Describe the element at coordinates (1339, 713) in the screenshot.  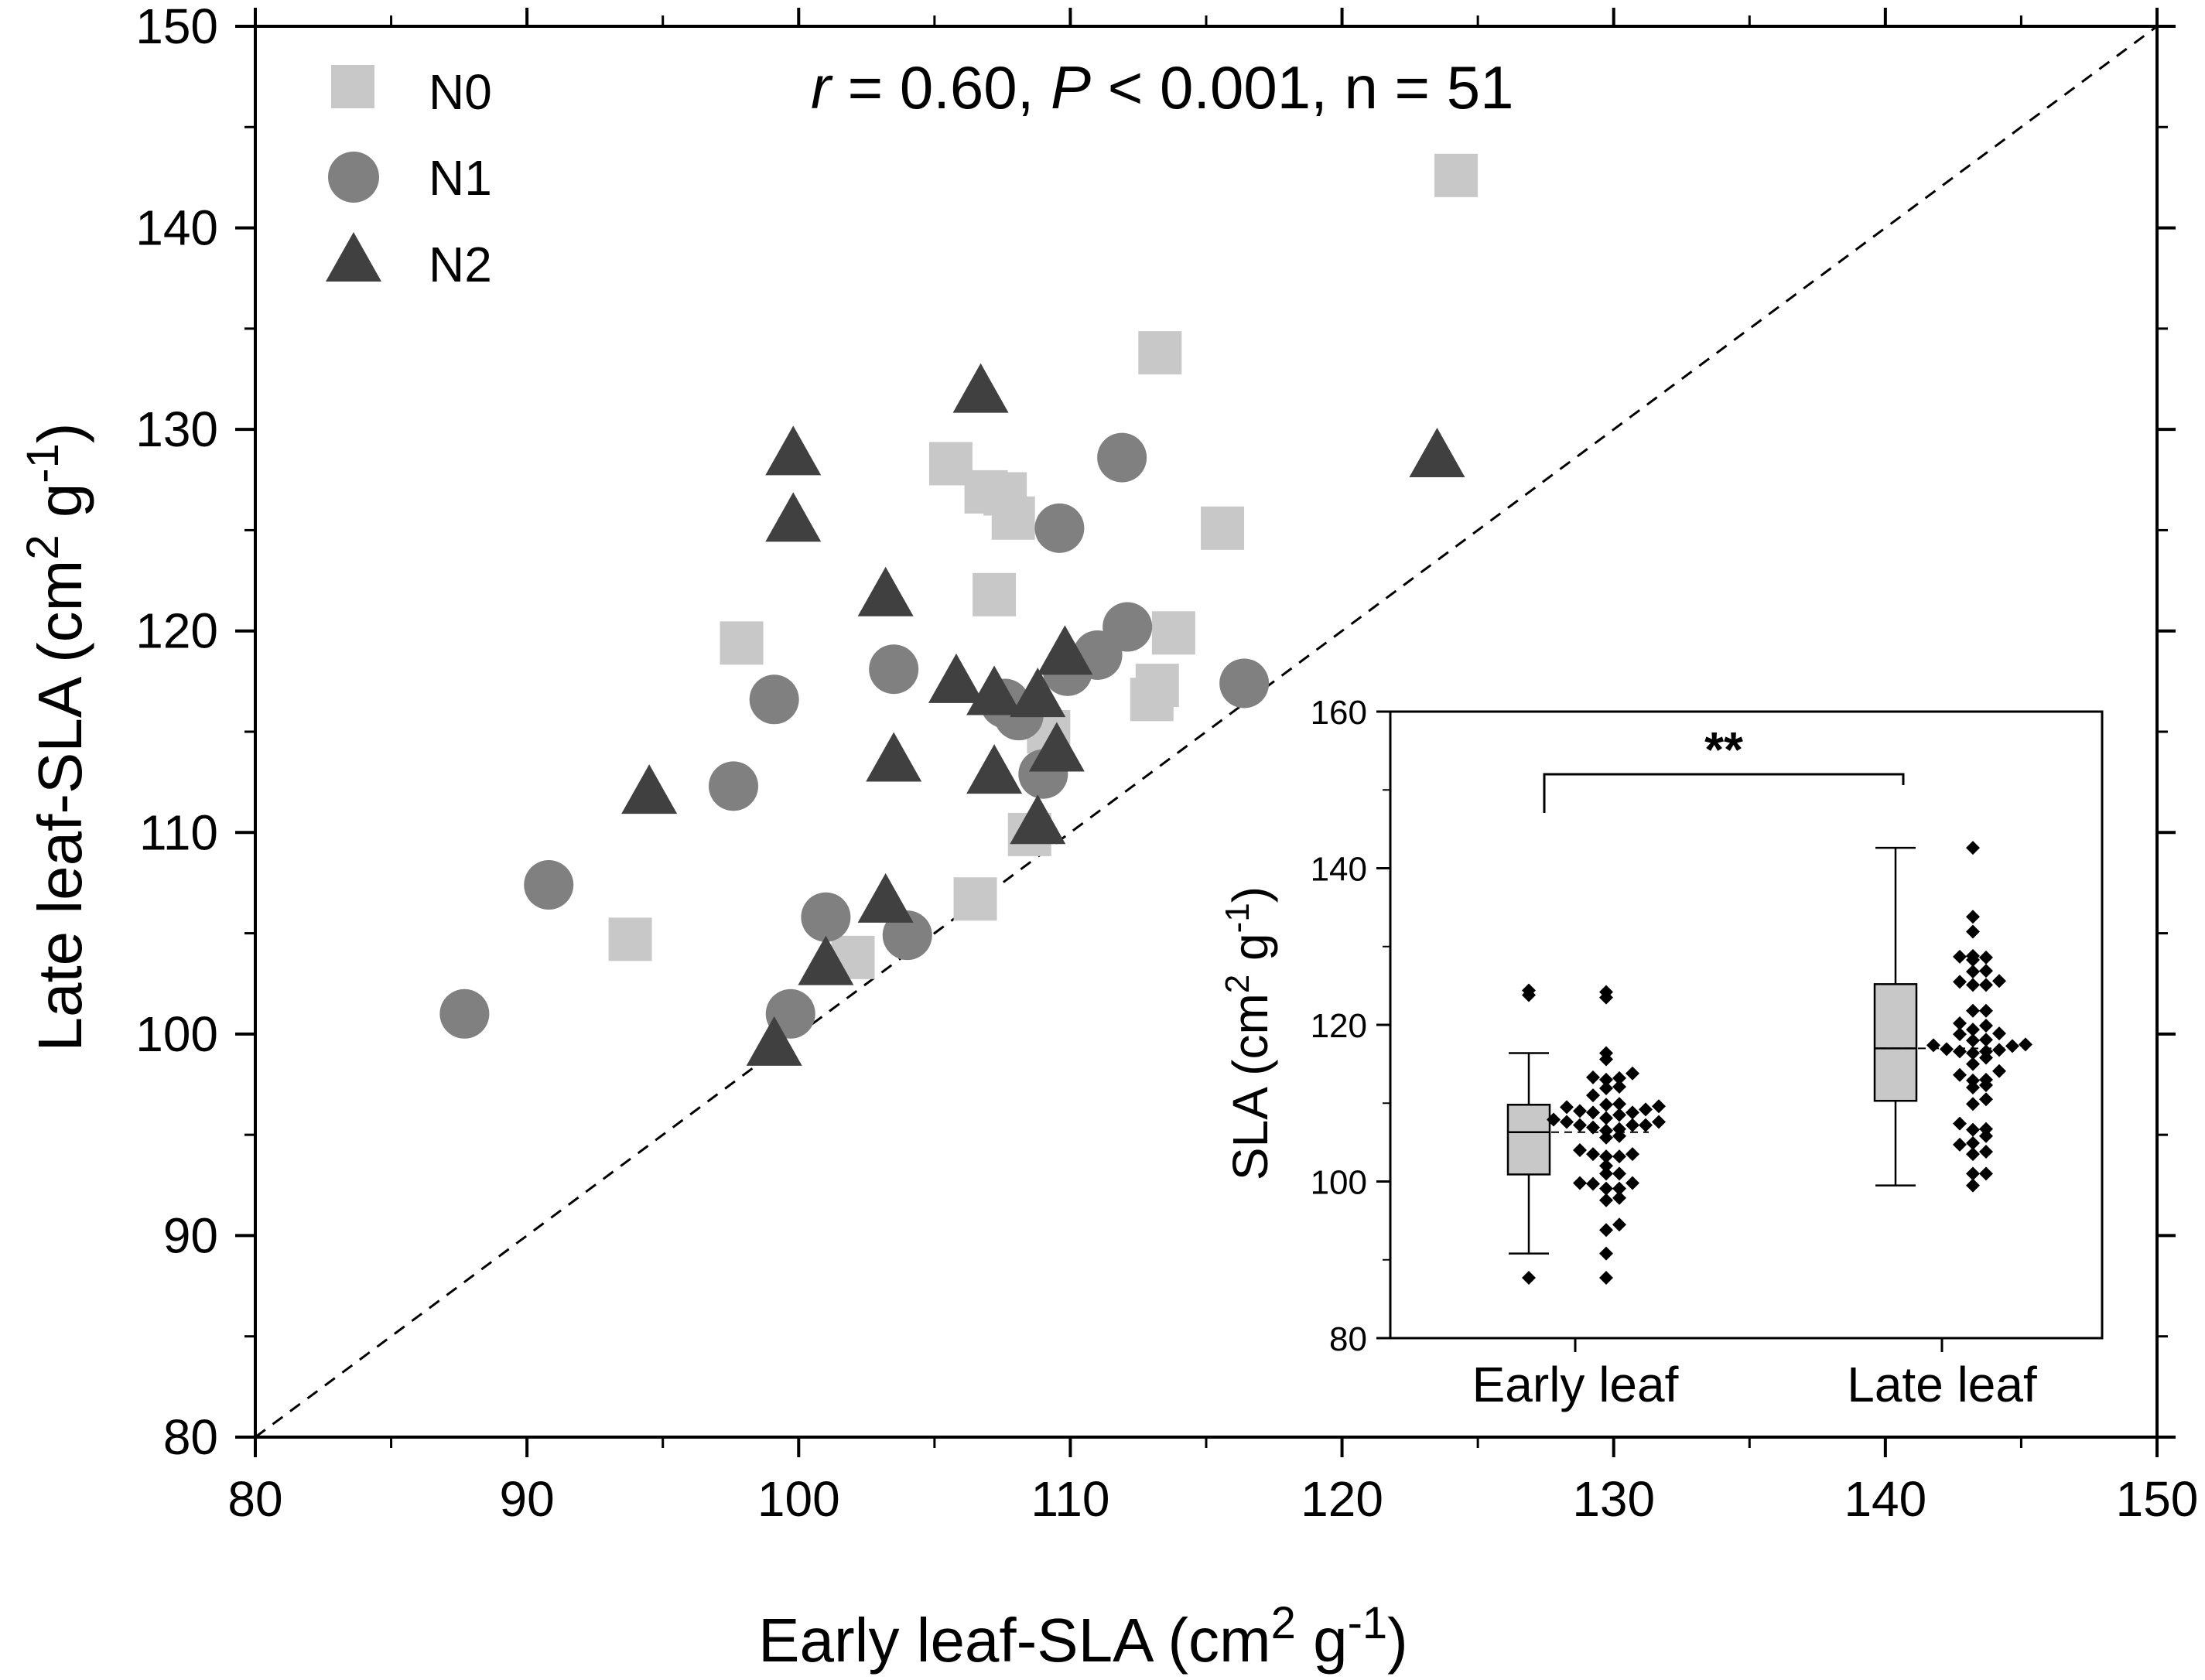
I see `inset-y-tick-label: 160` at that location.